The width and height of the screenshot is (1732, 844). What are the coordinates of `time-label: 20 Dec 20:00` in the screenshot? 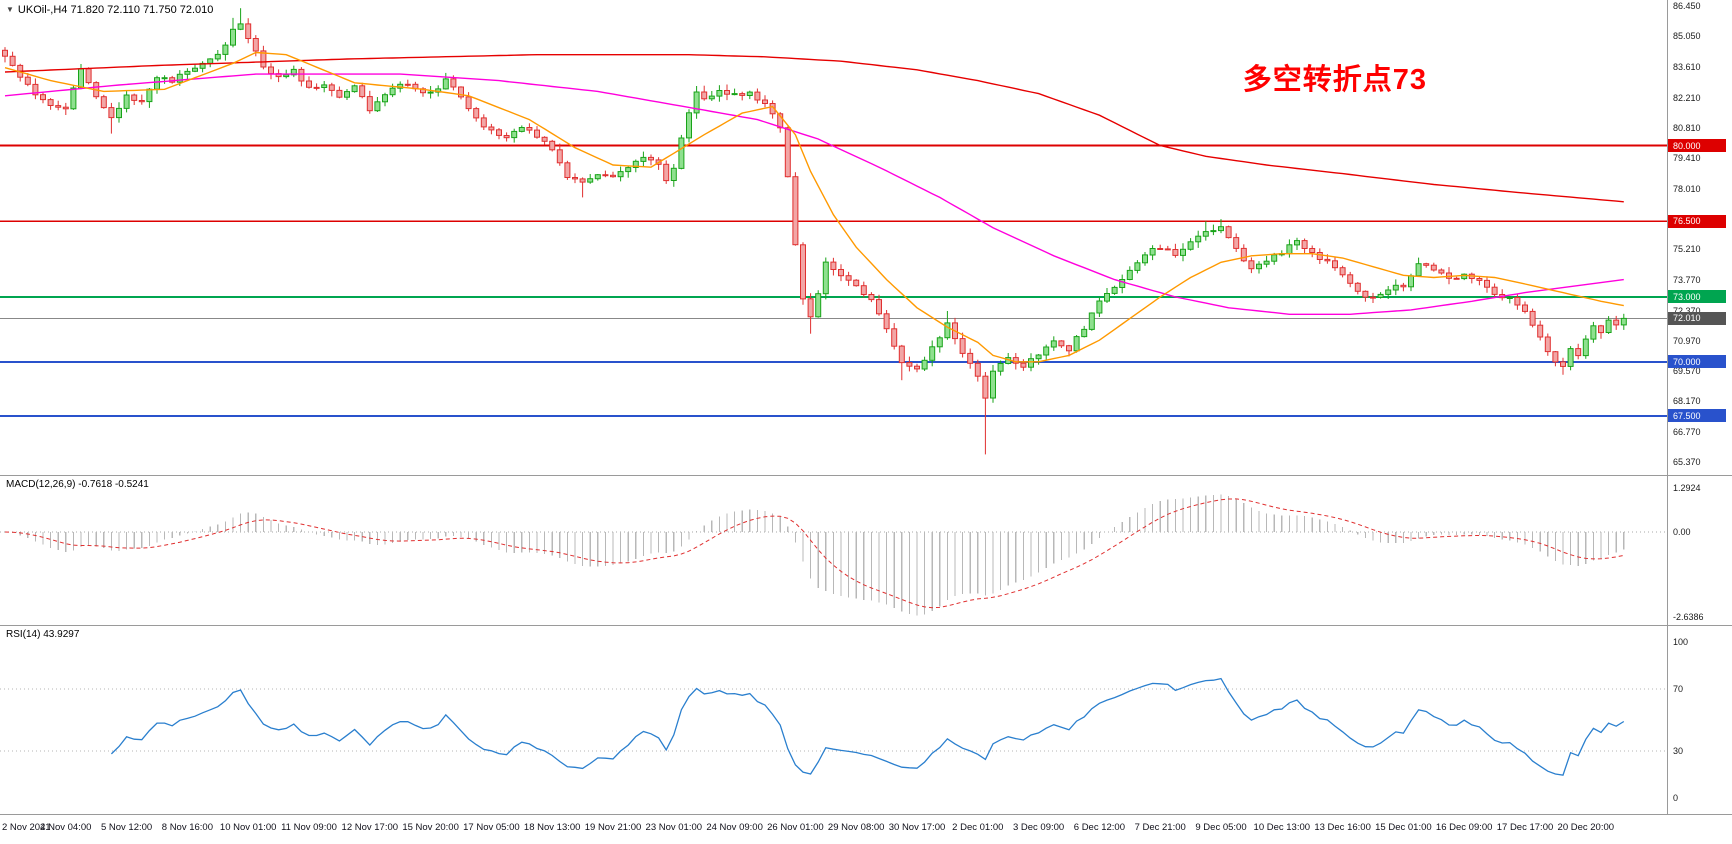 It's located at (1586, 827).